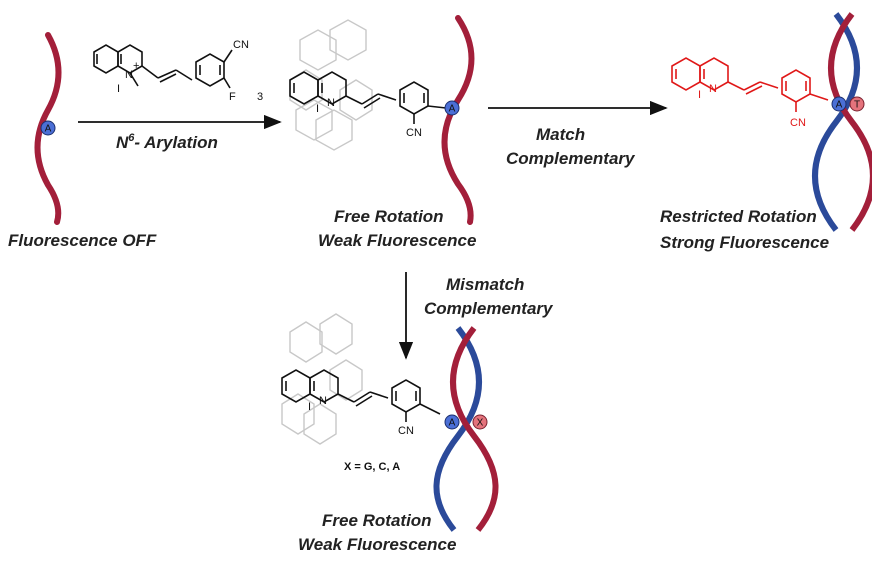 This screenshot has width=872, height=570. I want to click on label-fluorescence-off: Fluorescence OFF, so click(82, 240).